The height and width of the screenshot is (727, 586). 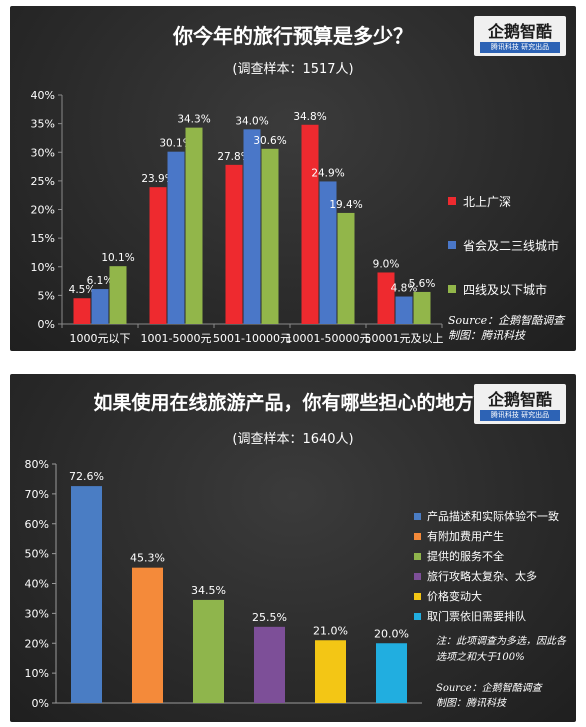 I want to click on data-label: 27.8%, so click(x=233, y=157).